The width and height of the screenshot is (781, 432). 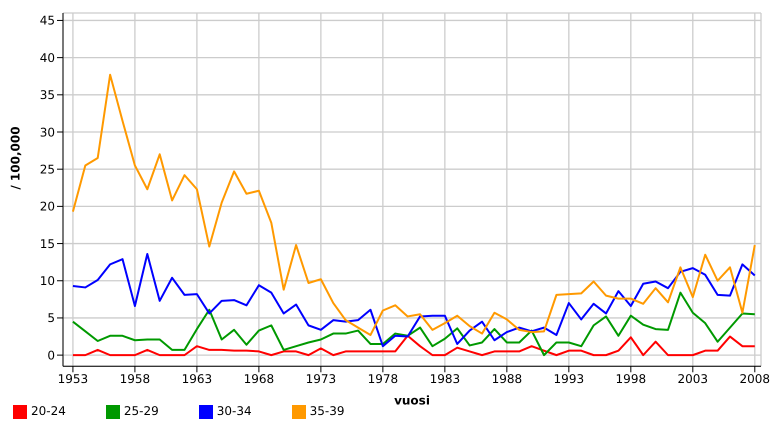 I want to click on y-tick-label: 10, so click(x=47, y=281).